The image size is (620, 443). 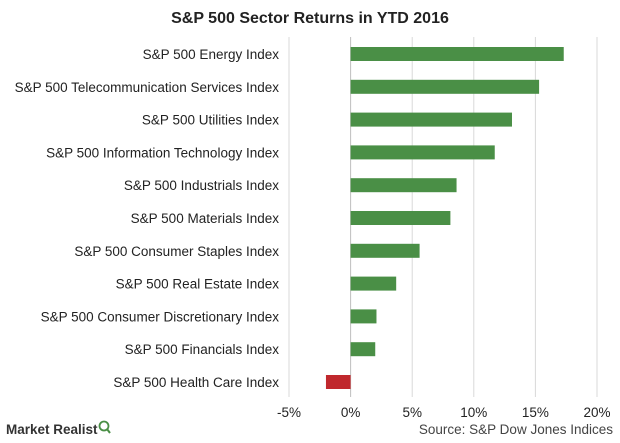 What do you see at coordinates (202, 349) in the screenshot?
I see `category-label: S&P 500 Financials Index` at bounding box center [202, 349].